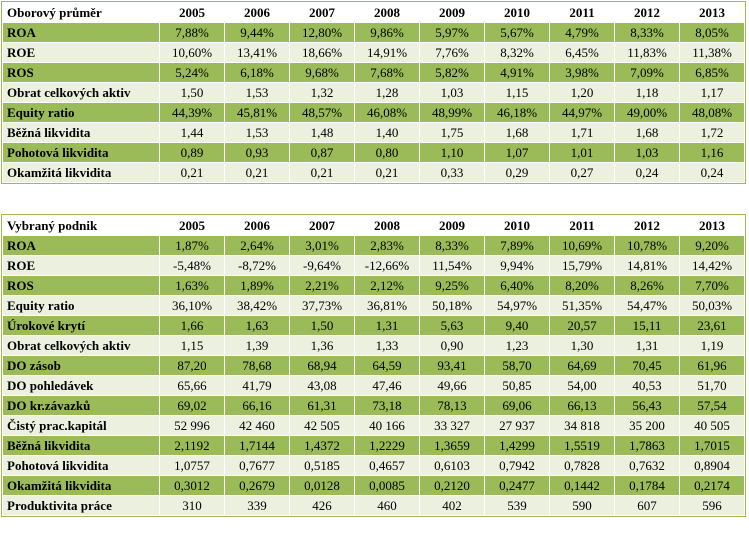 The image size is (749, 543). I want to click on year-header: 2006, so click(257, 225).